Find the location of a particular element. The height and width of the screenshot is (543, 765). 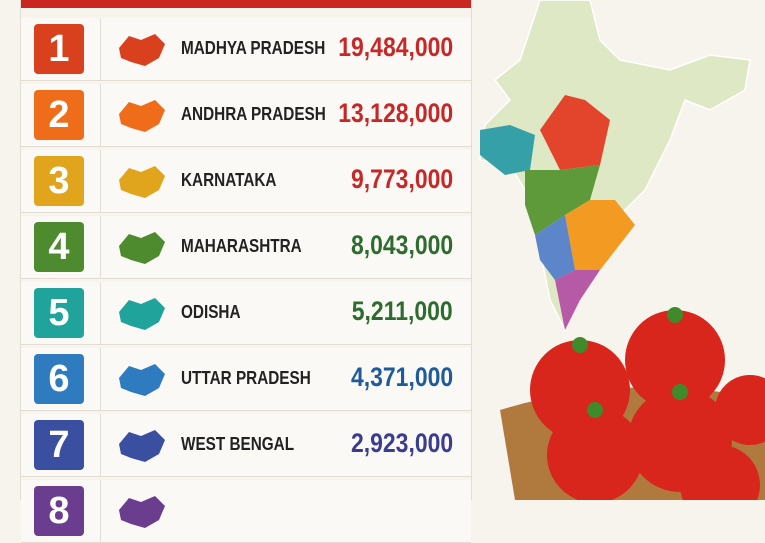

row: 2 ANDHRA PRADESH 13,128,000 is located at coordinates (246, 115).